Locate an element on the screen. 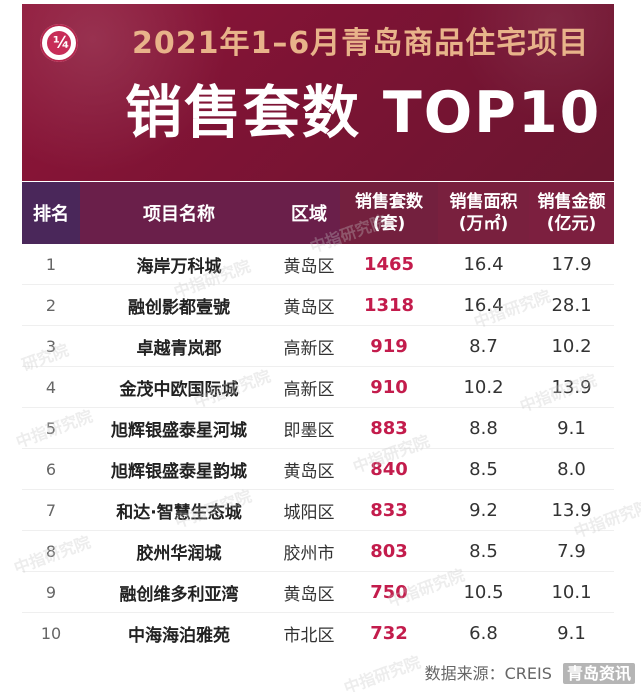 Image resolution: width=641 pixels, height=692 pixels. sales-count-cell: 919 is located at coordinates (389, 346).